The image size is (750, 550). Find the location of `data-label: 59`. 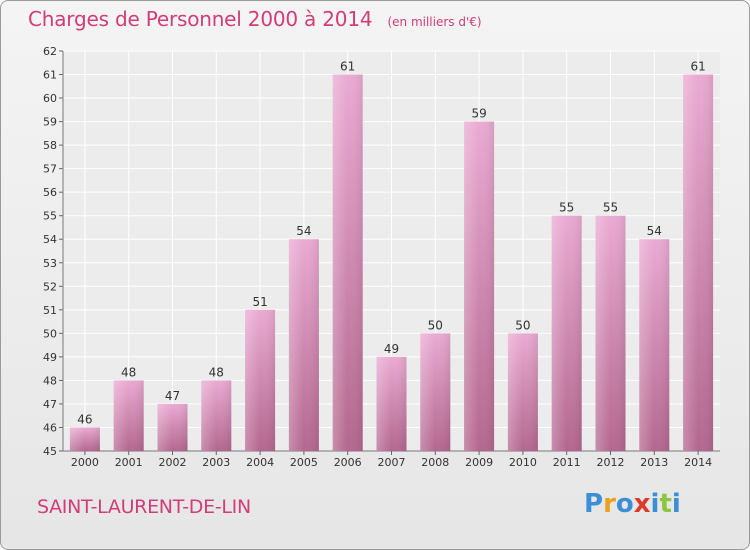

data-label: 59 is located at coordinates (478, 114).